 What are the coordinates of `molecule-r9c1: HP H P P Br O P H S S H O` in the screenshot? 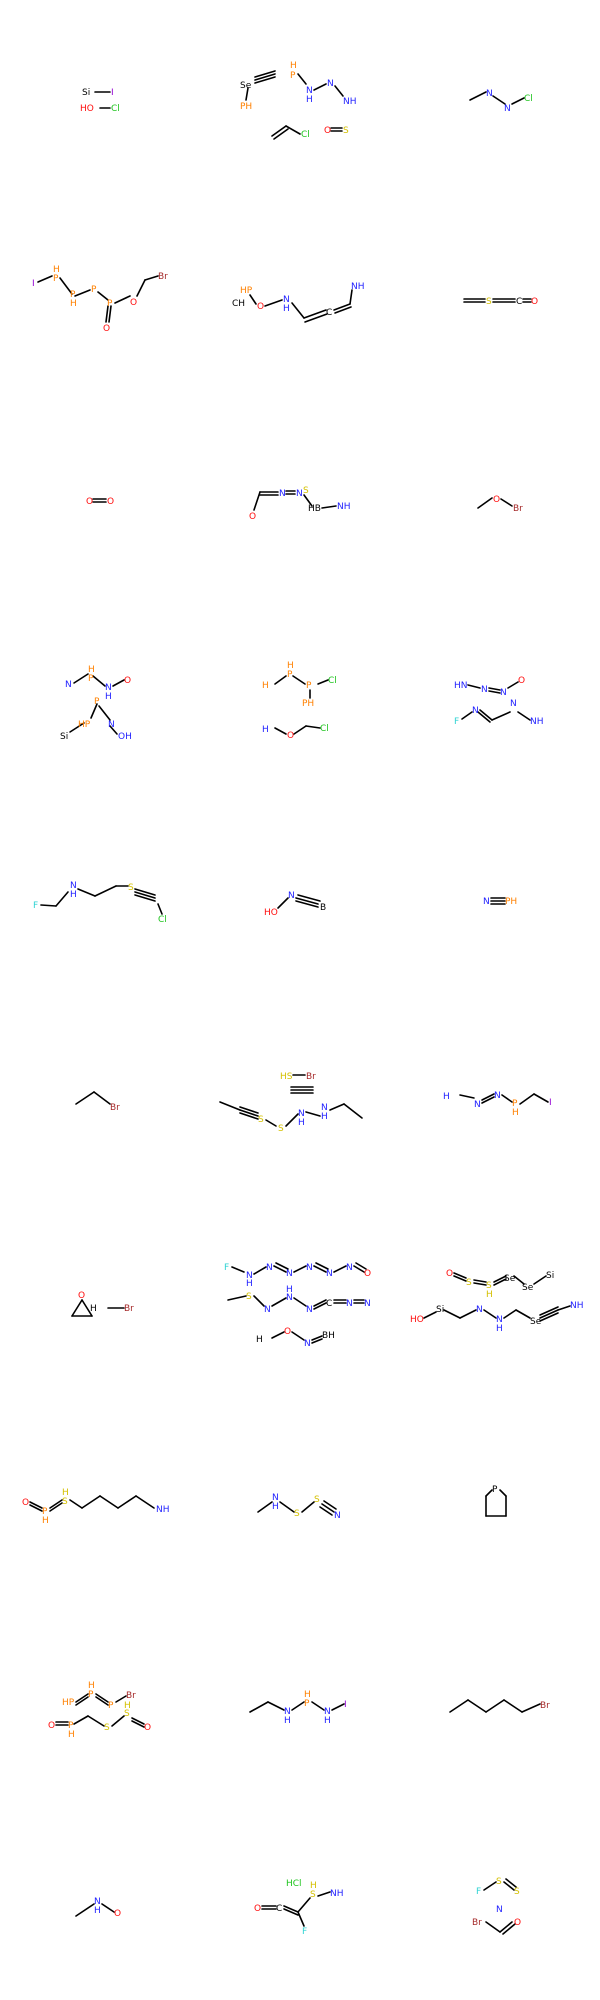 It's located at (99, 1710).